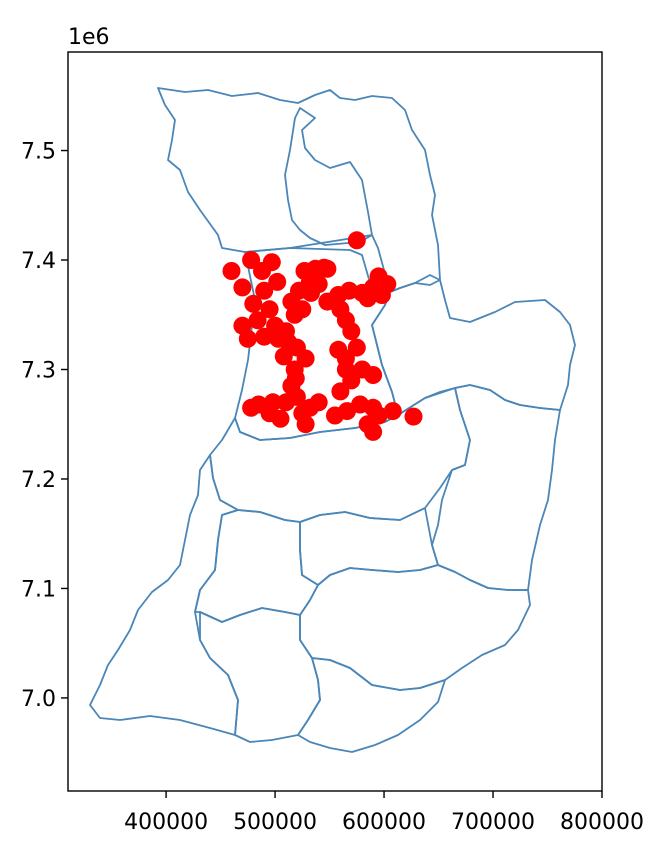 The image size is (663, 853). I want to click on y-axis-ticks: 7.0 7.1 7.2 7.3 7.4 7.5, so click(44, 426).